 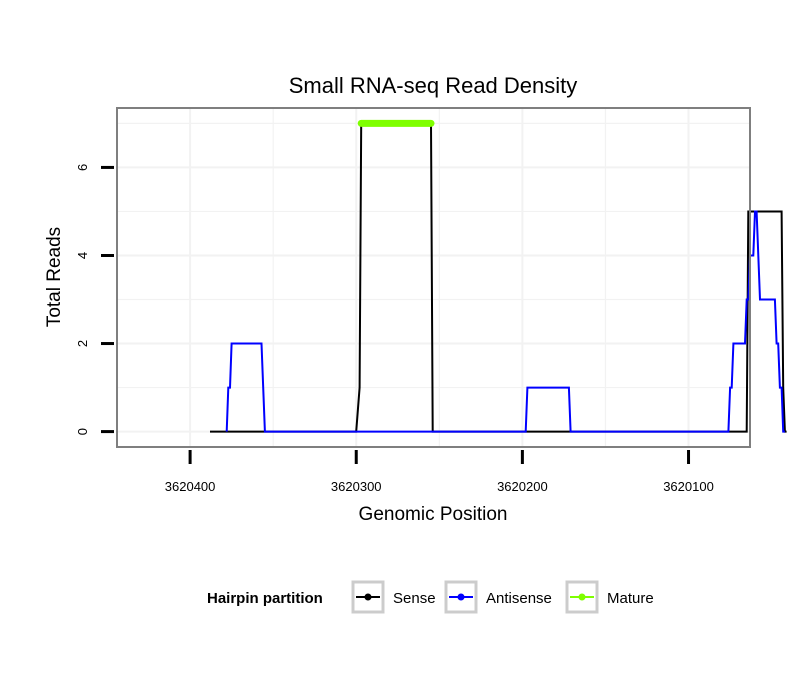 I want to click on legend-label-mature: Mature, so click(x=630, y=598).